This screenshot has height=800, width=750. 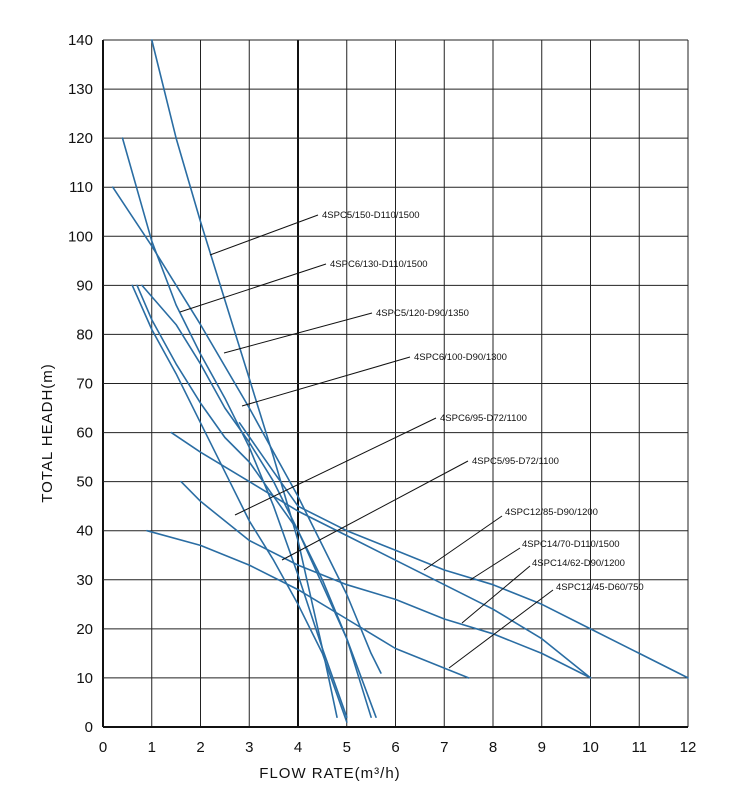 What do you see at coordinates (444, 747) in the screenshot?
I see `x-tick-label: 7` at bounding box center [444, 747].